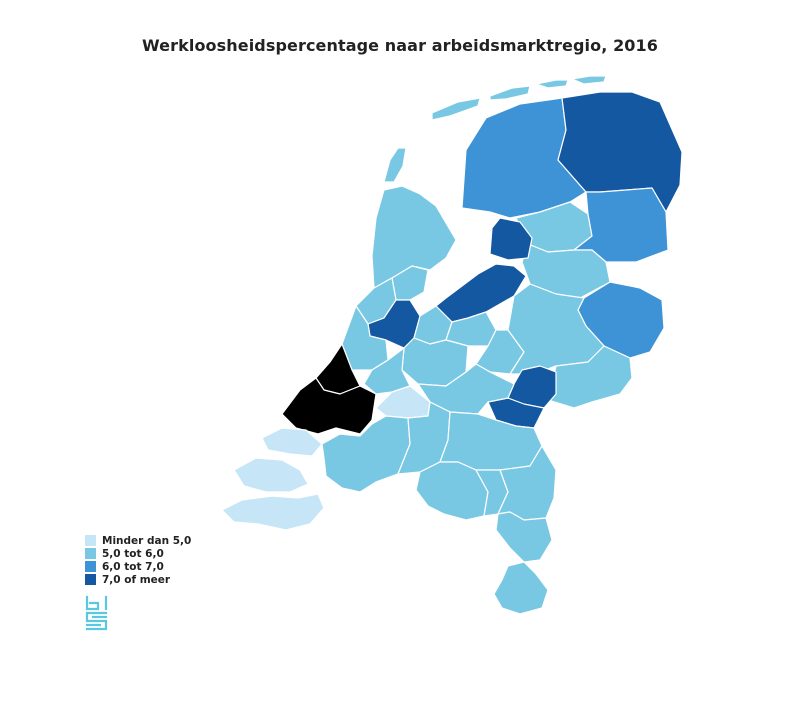 The width and height of the screenshot is (800, 703). Describe the element at coordinates (271, 475) in the screenshot. I see `region-zeeland-middle` at that location.